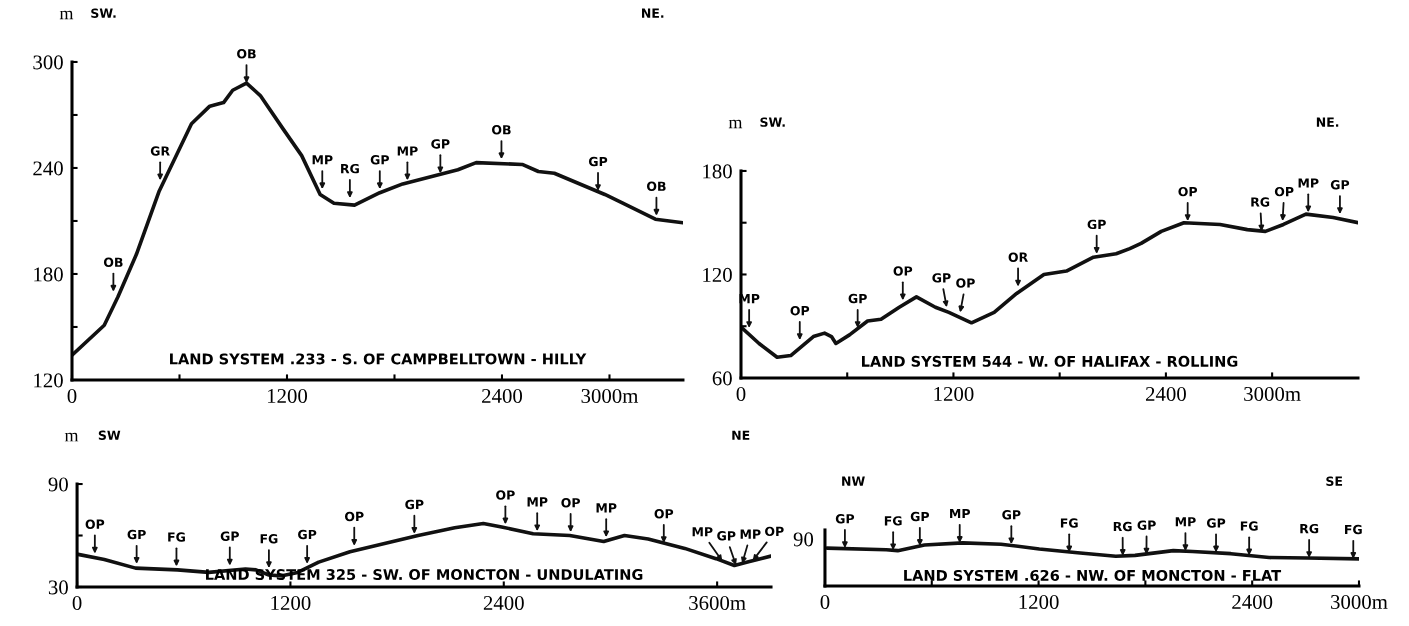  I want to click on text: NW, so click(853, 481).